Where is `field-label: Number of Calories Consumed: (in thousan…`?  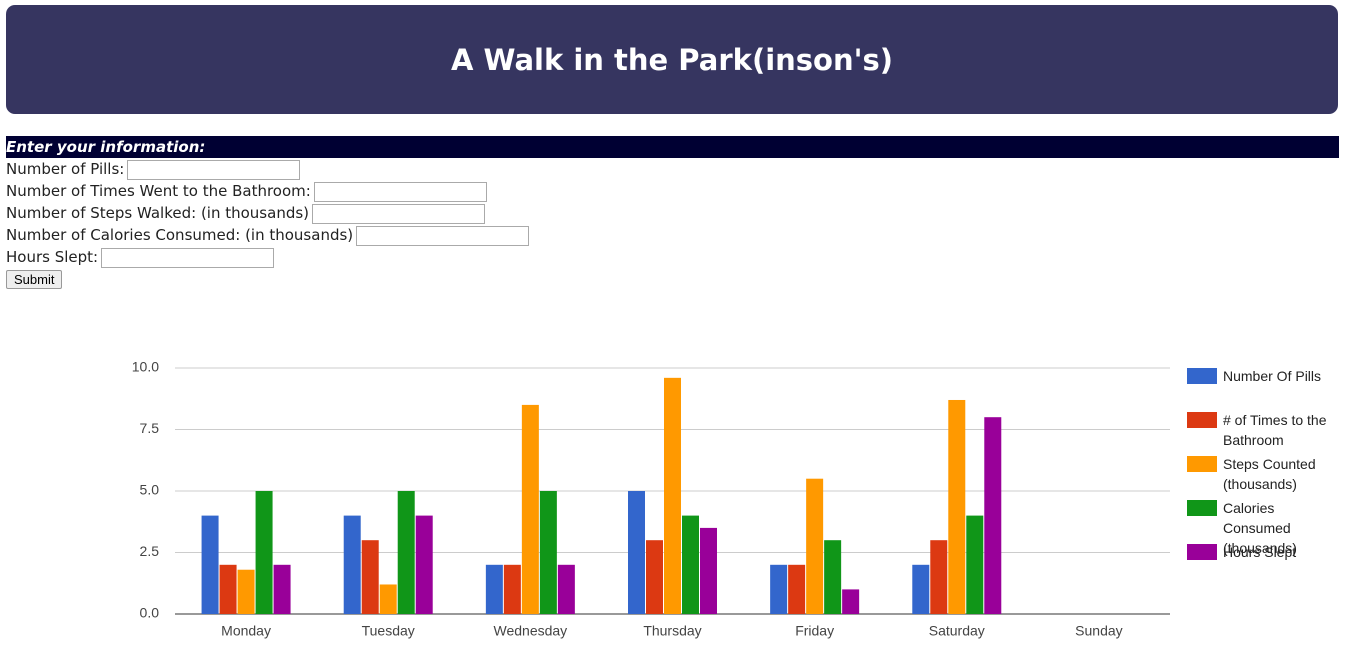 field-label: Number of Calories Consumed: (in thousan… is located at coordinates (180, 235).